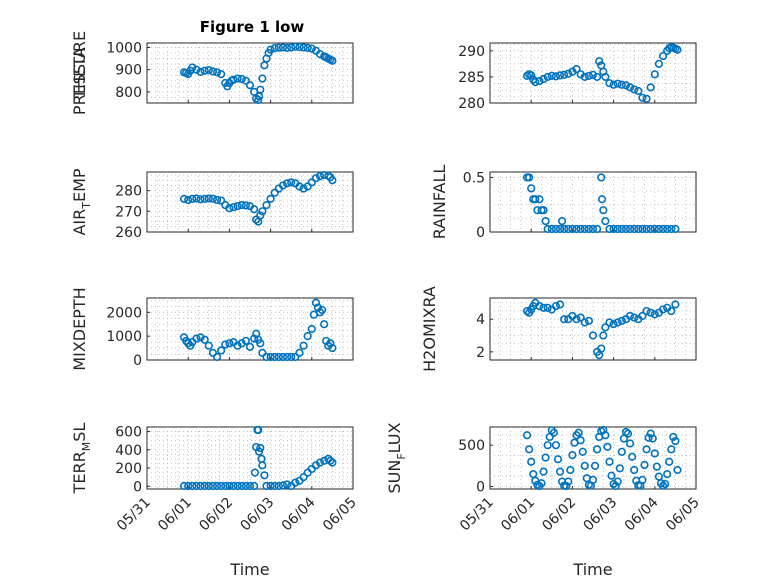 This screenshot has width=778, height=583. What do you see at coordinates (471, 52) in the screenshot?
I see `y-tick-label: 290` at bounding box center [471, 52].